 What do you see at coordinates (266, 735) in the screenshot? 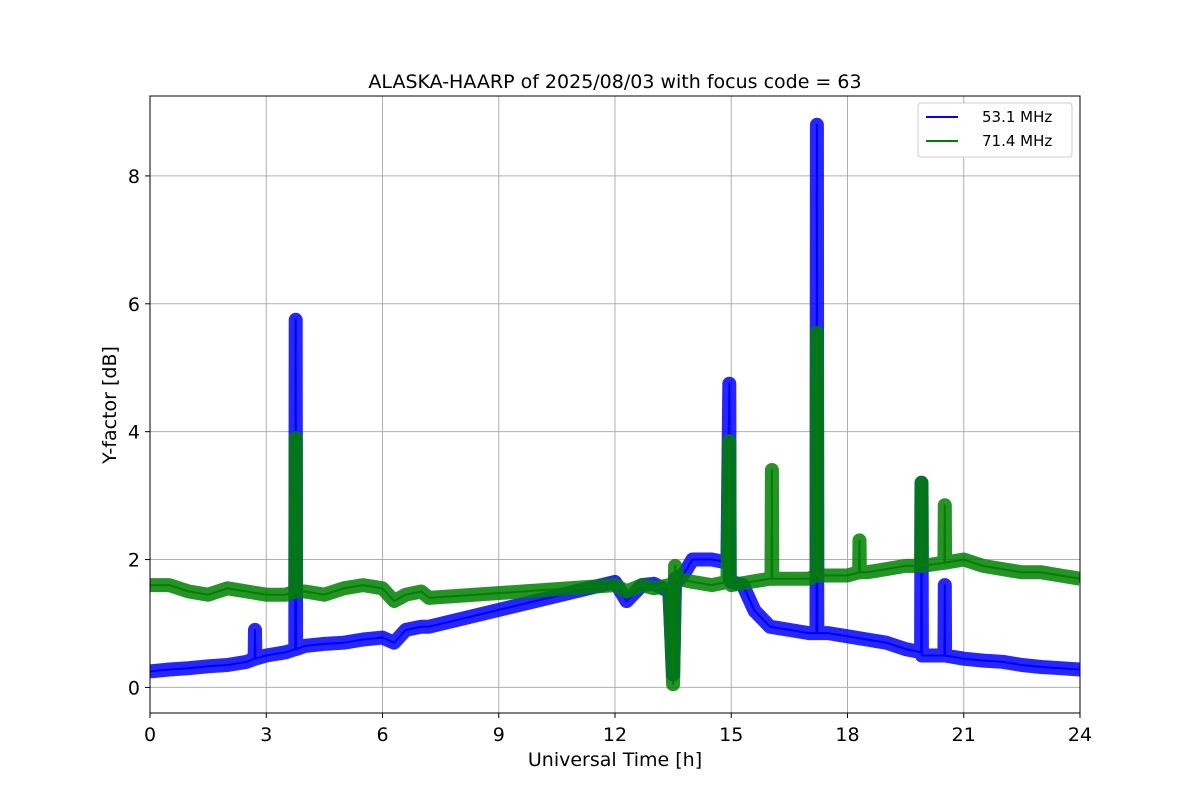
I see `x-tick-label: 3` at bounding box center [266, 735].